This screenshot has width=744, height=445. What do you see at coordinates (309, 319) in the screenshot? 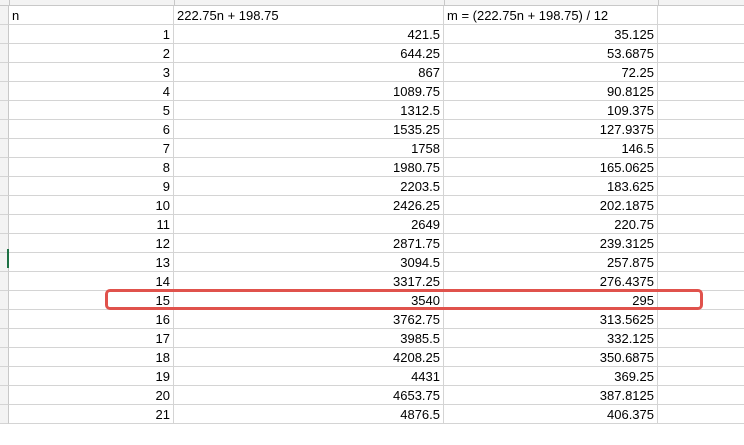
I see `cell-formula-value: 3762.75` at bounding box center [309, 319].